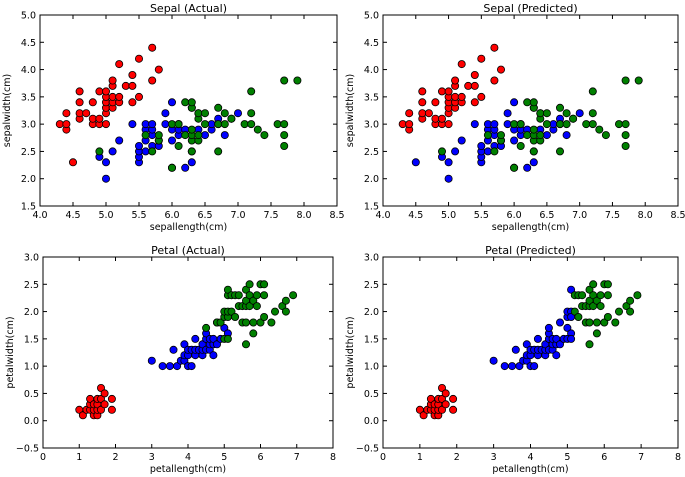 The image size is (685, 477). What do you see at coordinates (31, 258) in the screenshot?
I see `petal-actual-ytick-label: 3.0` at bounding box center [31, 258].